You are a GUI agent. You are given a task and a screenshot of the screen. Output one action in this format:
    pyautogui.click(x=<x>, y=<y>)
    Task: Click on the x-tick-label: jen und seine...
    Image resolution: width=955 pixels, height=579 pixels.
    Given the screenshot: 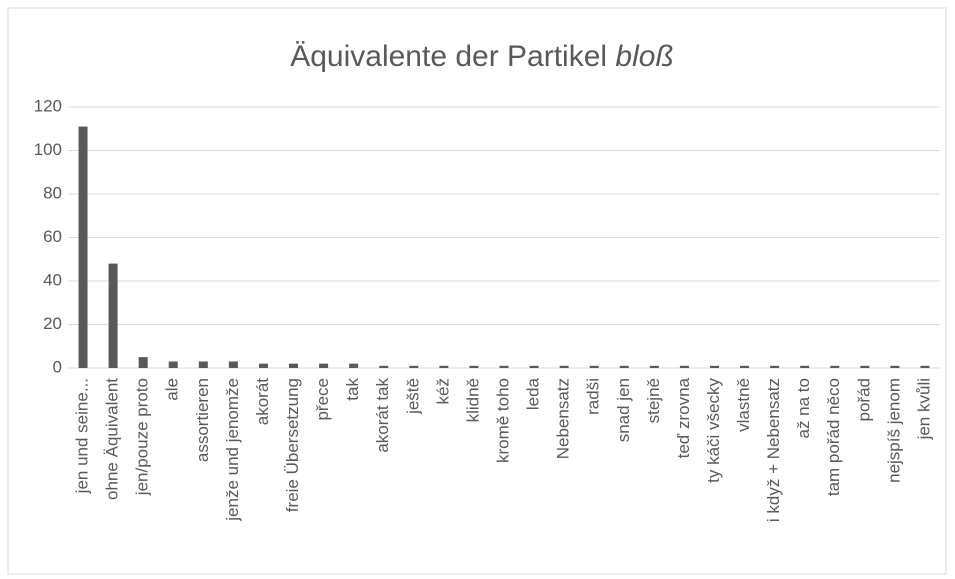 What is the action you would take?
    pyautogui.click(x=82, y=436)
    